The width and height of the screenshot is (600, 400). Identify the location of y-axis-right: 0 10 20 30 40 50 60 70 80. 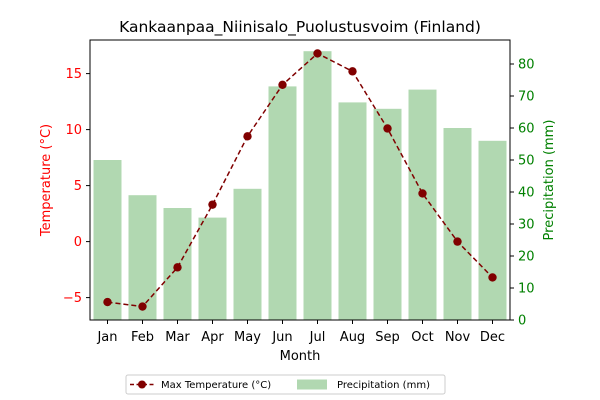
(522, 193).